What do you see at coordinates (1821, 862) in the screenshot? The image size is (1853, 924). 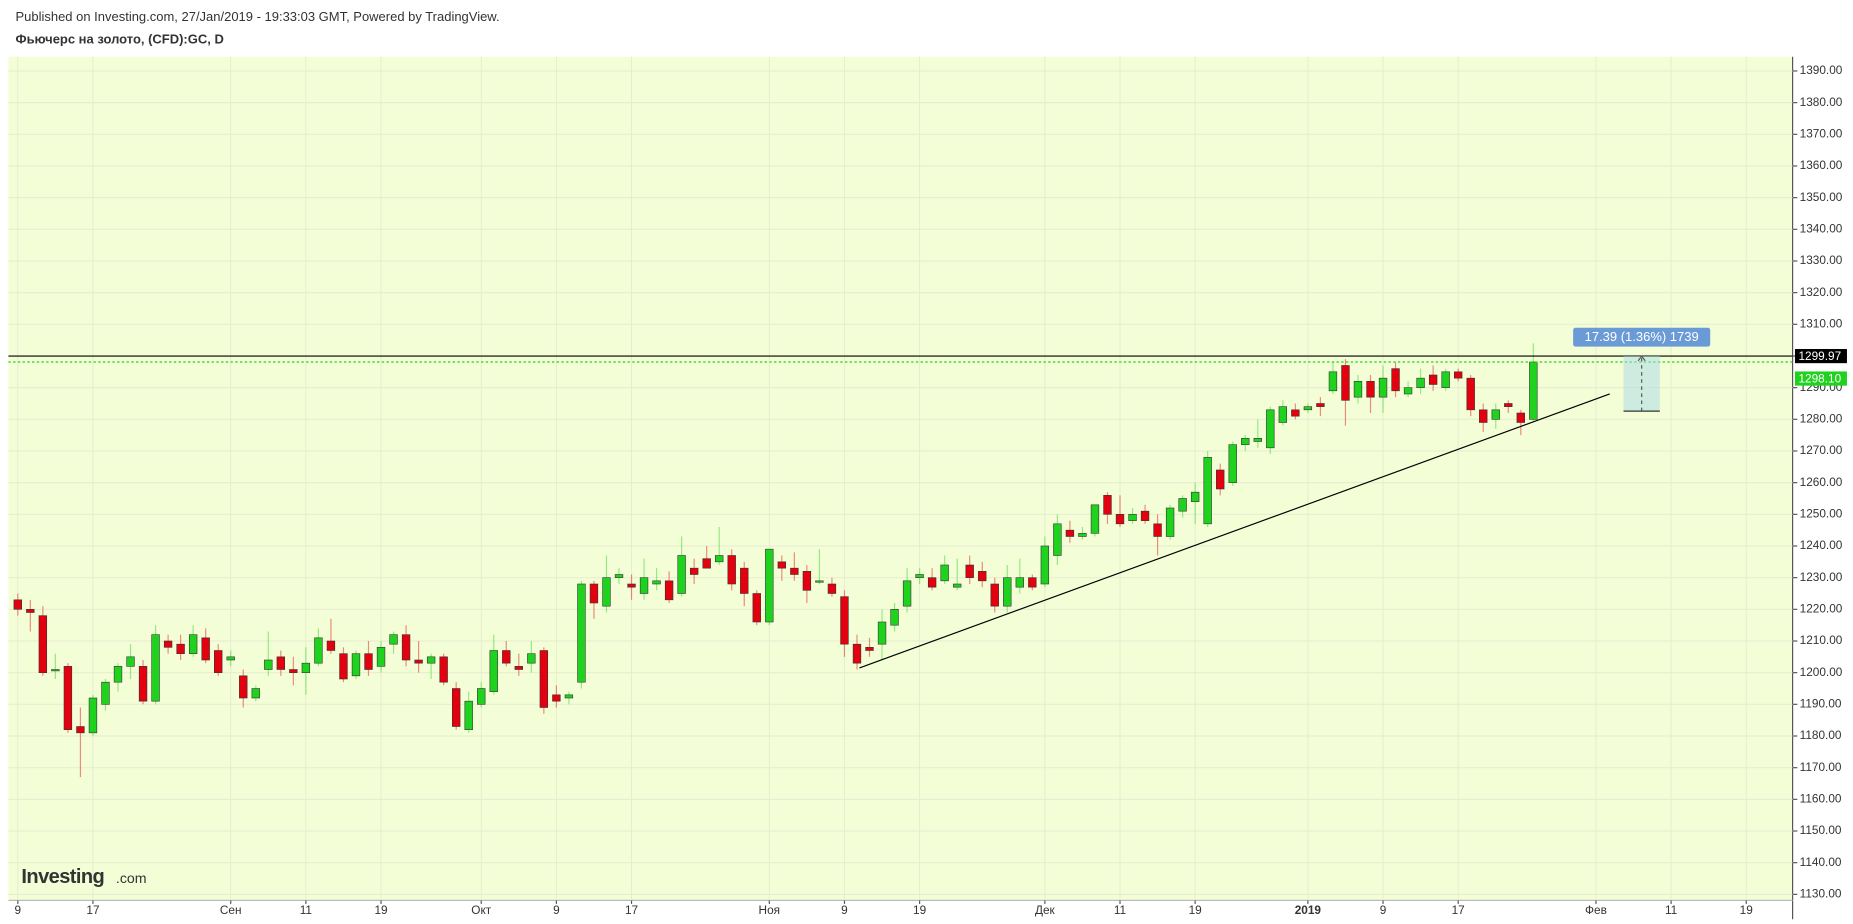 I see `y-tick-label: 1140.00` at bounding box center [1821, 862].